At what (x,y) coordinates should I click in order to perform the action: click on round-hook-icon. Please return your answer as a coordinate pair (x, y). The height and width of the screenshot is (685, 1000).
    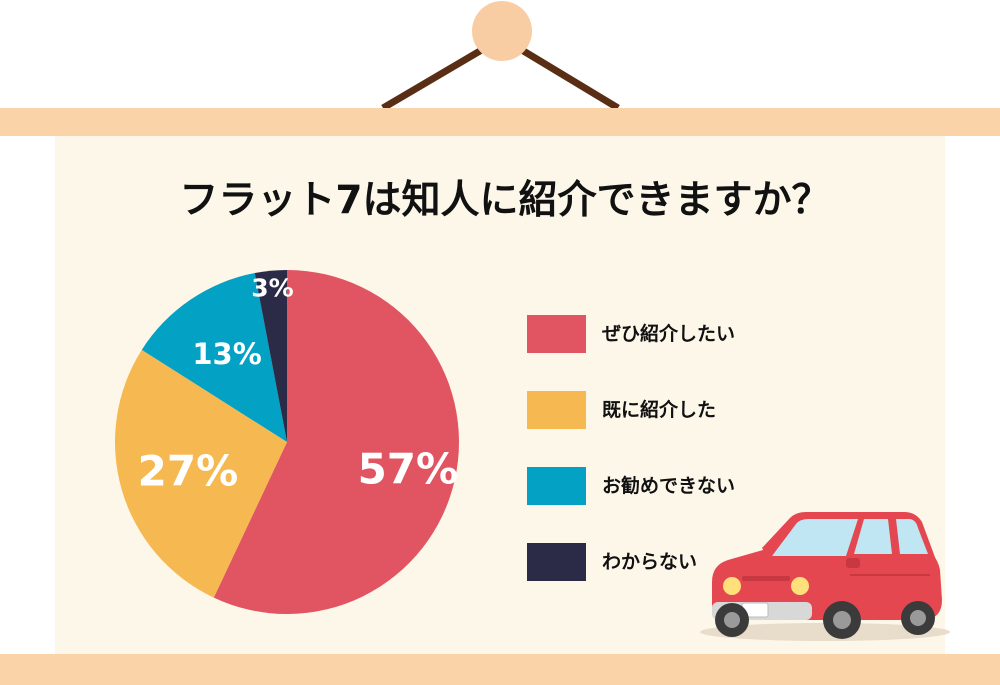
    Looking at the image, I should click on (502, 31).